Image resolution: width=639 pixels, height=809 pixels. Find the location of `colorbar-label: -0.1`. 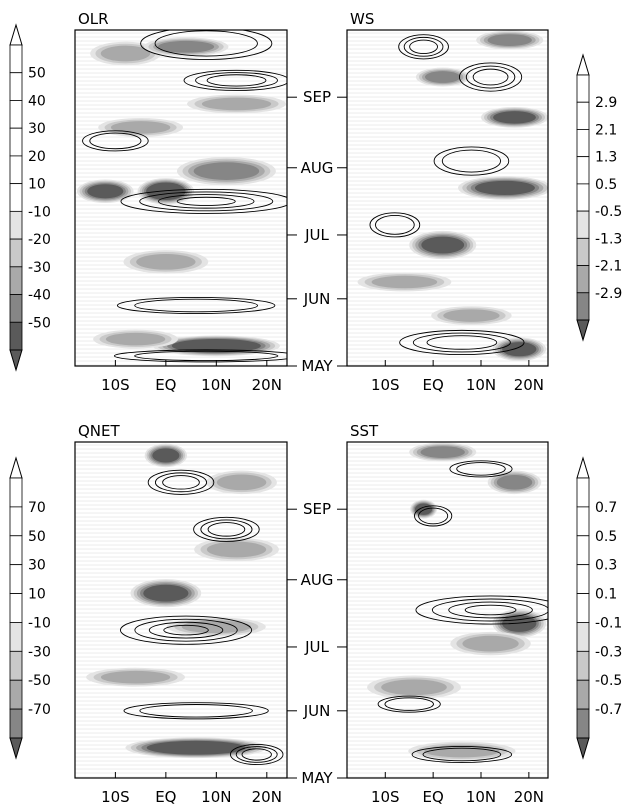

colorbar-label: -0.1 is located at coordinates (608, 623).